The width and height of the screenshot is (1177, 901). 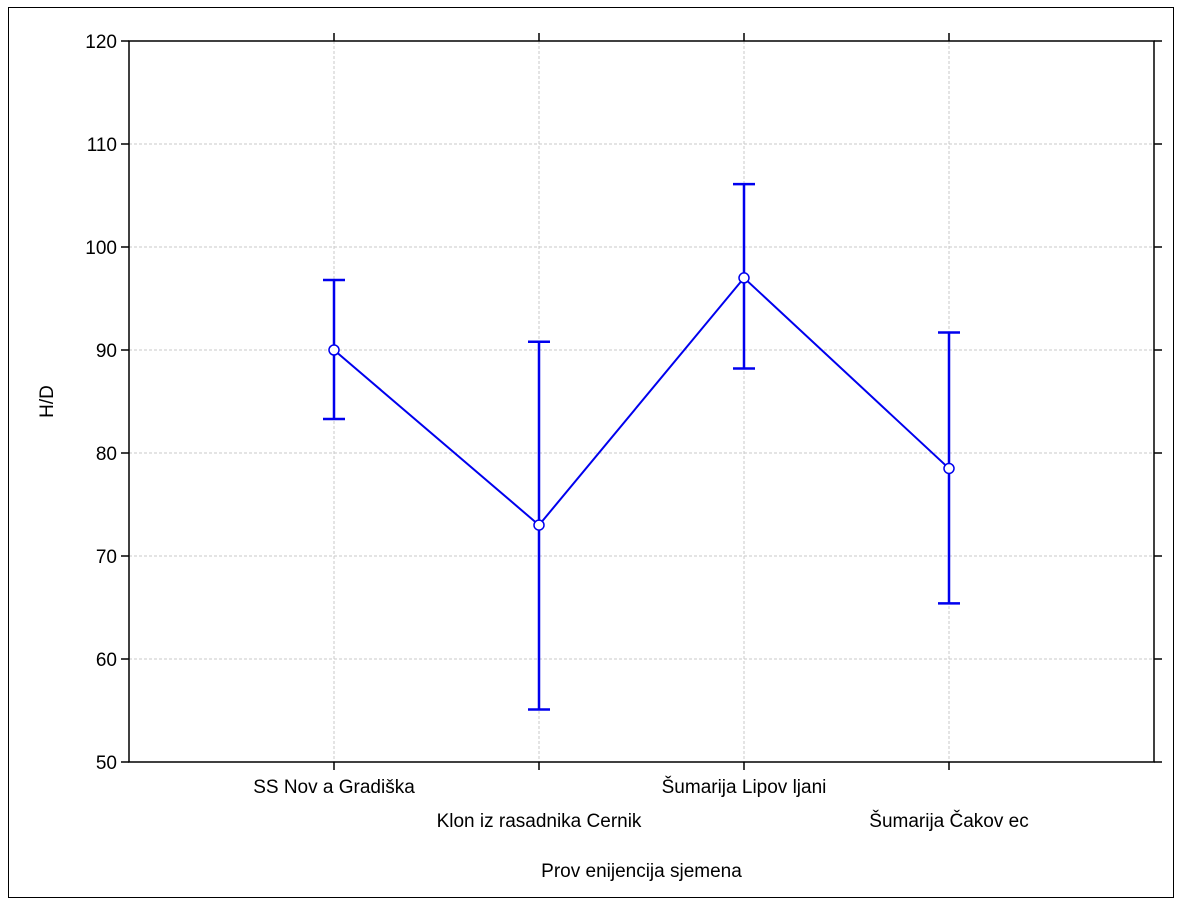 I want to click on y-tick-label: 100, so click(x=101, y=248).